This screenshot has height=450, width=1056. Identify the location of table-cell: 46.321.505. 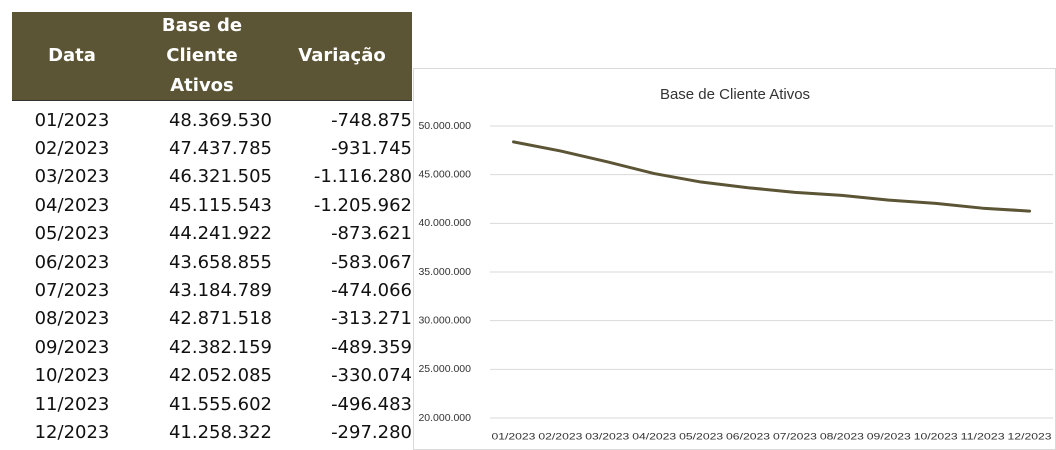
(220, 177).